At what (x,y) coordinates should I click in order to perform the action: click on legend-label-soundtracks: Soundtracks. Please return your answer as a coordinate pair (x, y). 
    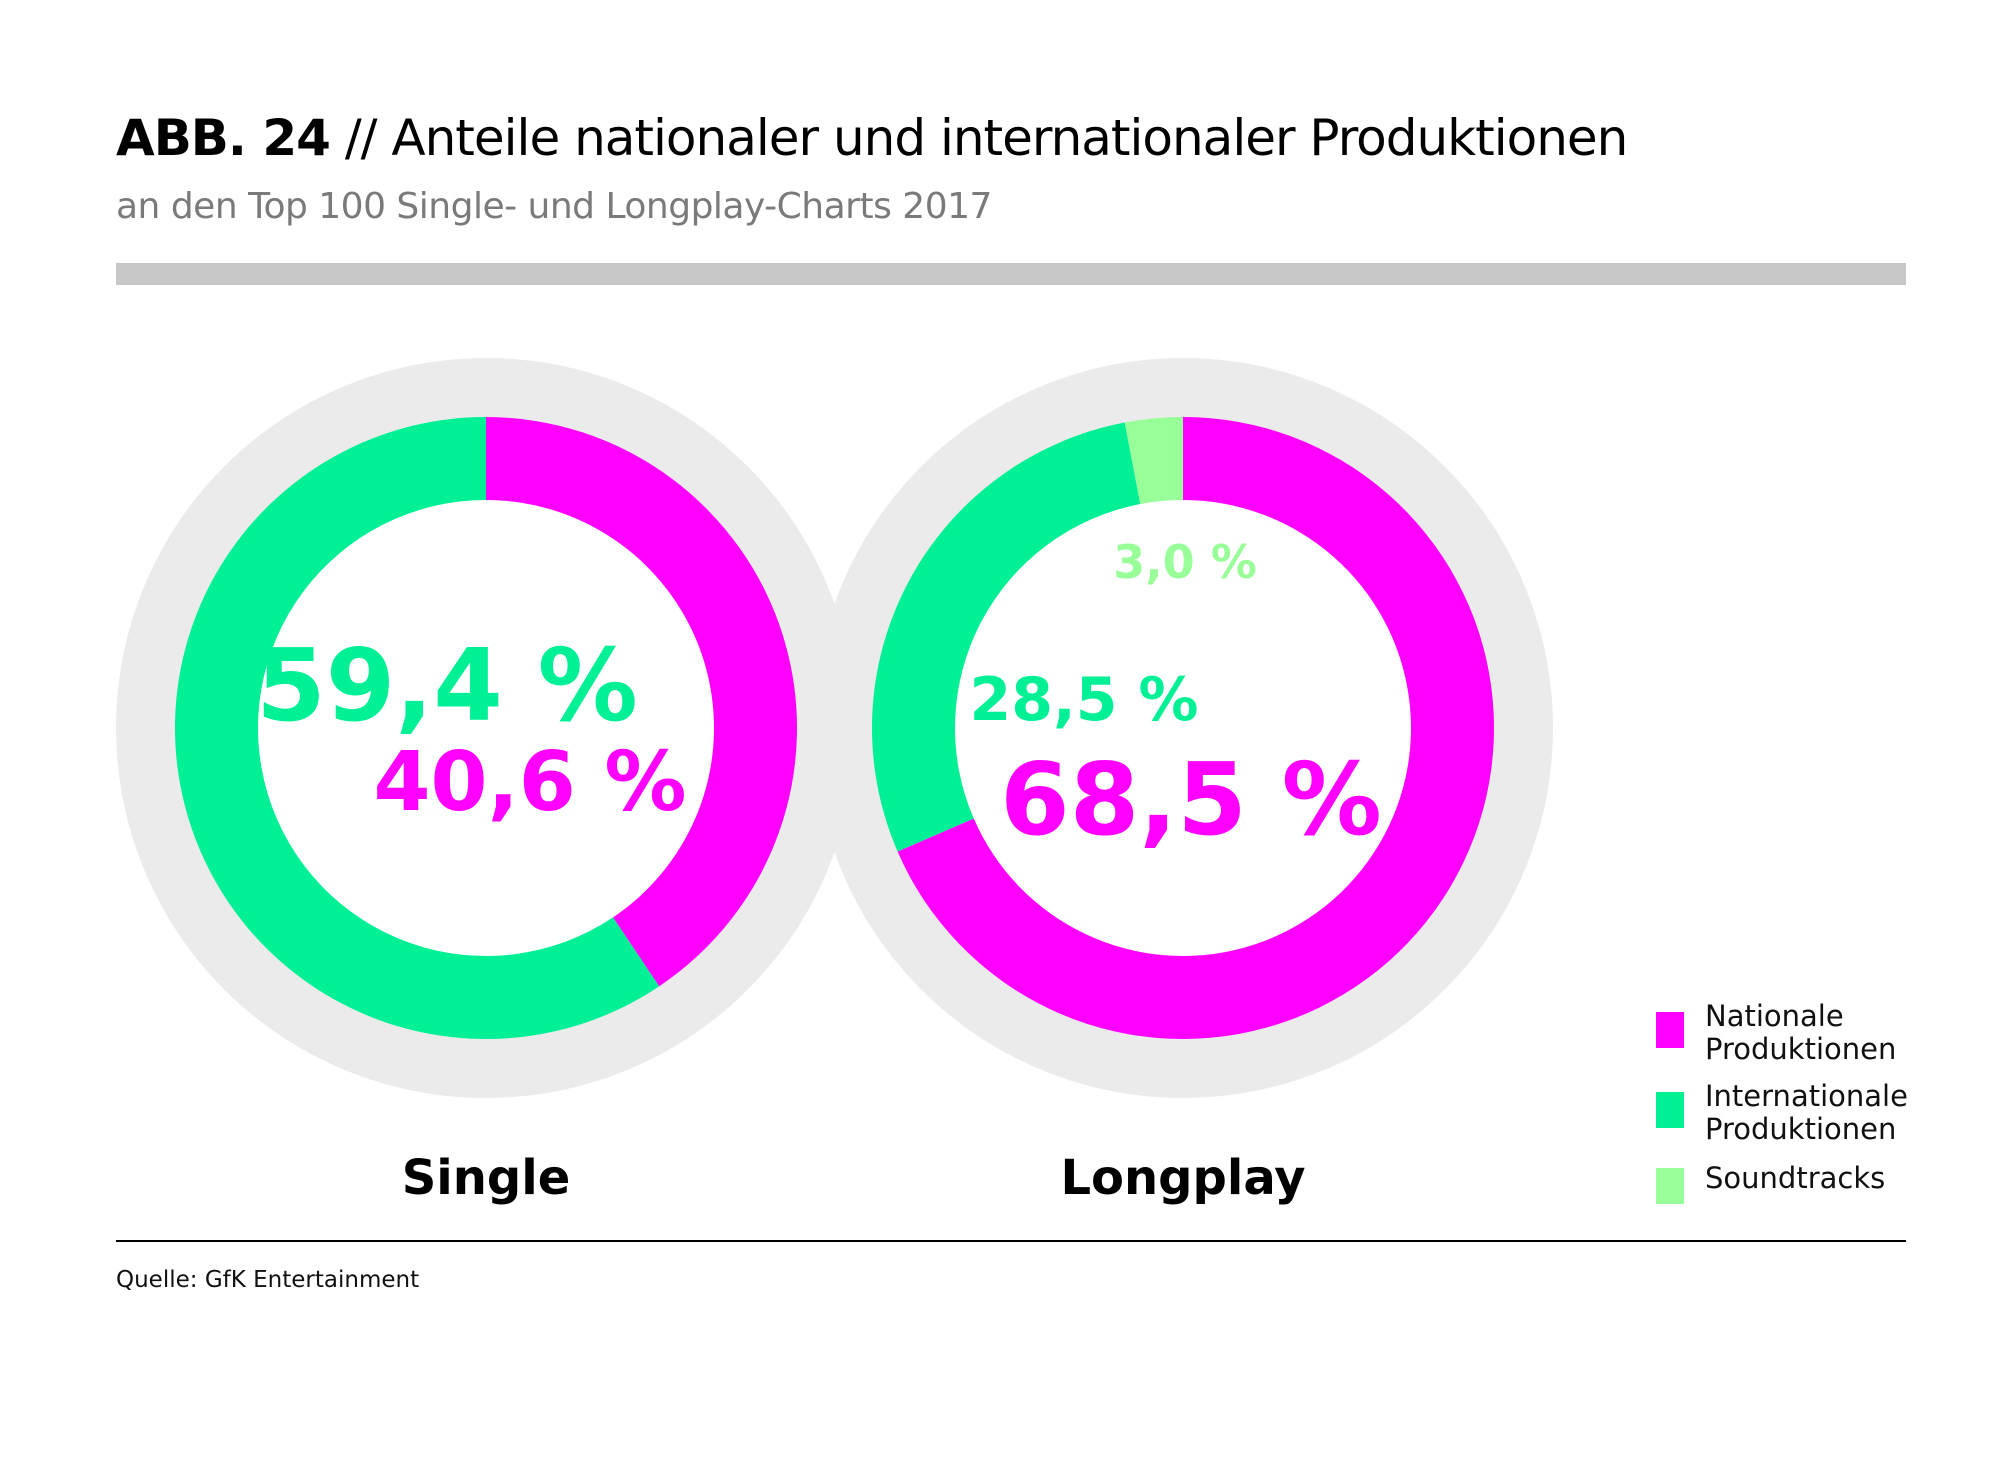
    Looking at the image, I should click on (1795, 1178).